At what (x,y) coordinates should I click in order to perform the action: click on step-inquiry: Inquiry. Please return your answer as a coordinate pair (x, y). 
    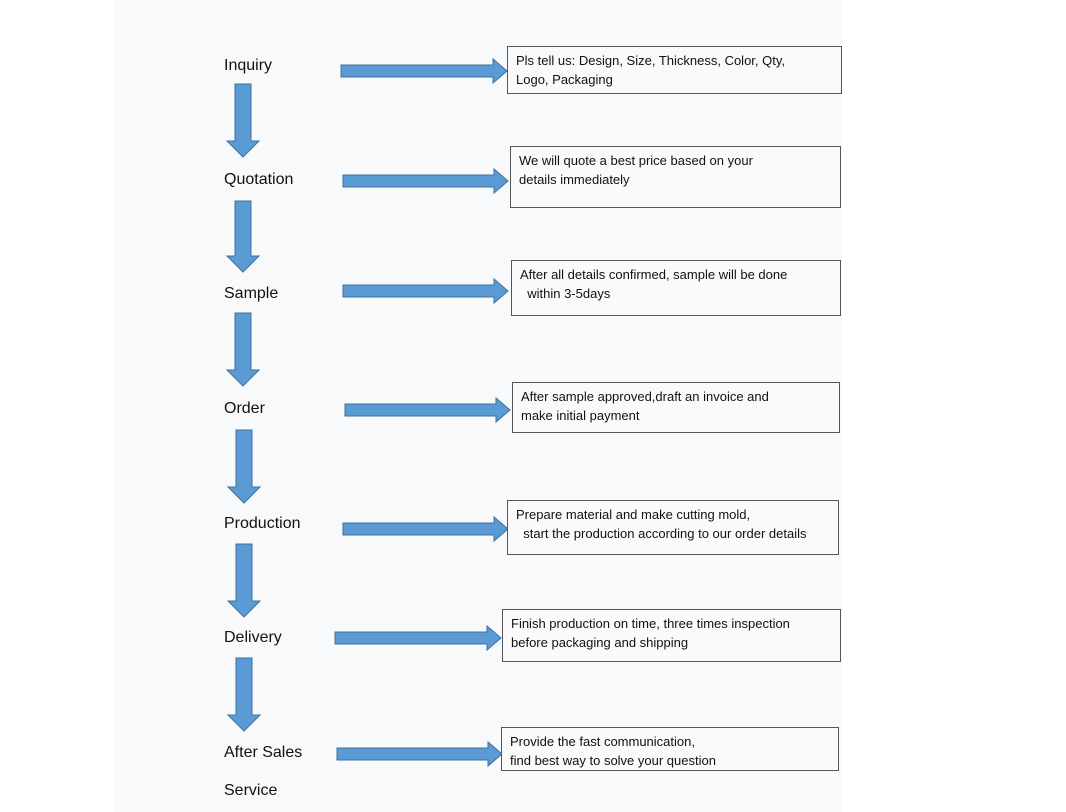
    Looking at the image, I should click on (248, 65).